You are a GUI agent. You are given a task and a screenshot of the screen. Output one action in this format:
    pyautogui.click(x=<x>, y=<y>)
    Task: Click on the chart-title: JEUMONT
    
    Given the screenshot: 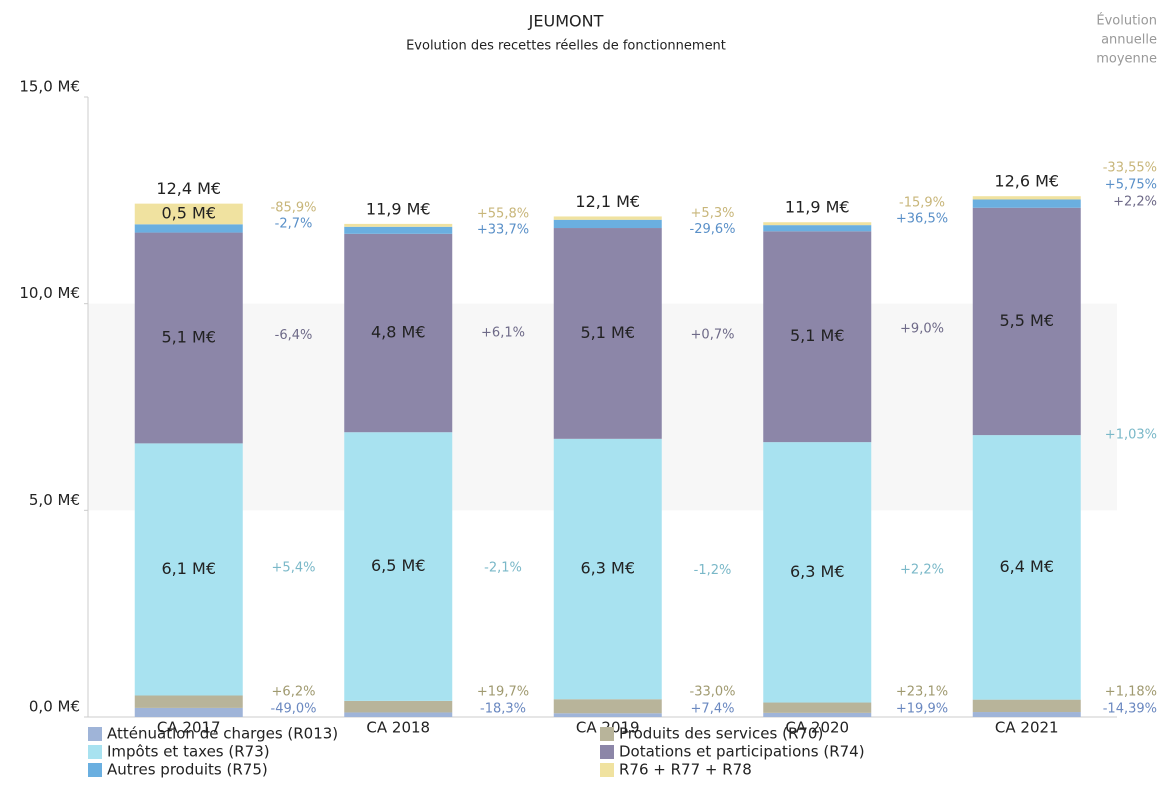 What is the action you would take?
    pyautogui.click(x=566, y=21)
    